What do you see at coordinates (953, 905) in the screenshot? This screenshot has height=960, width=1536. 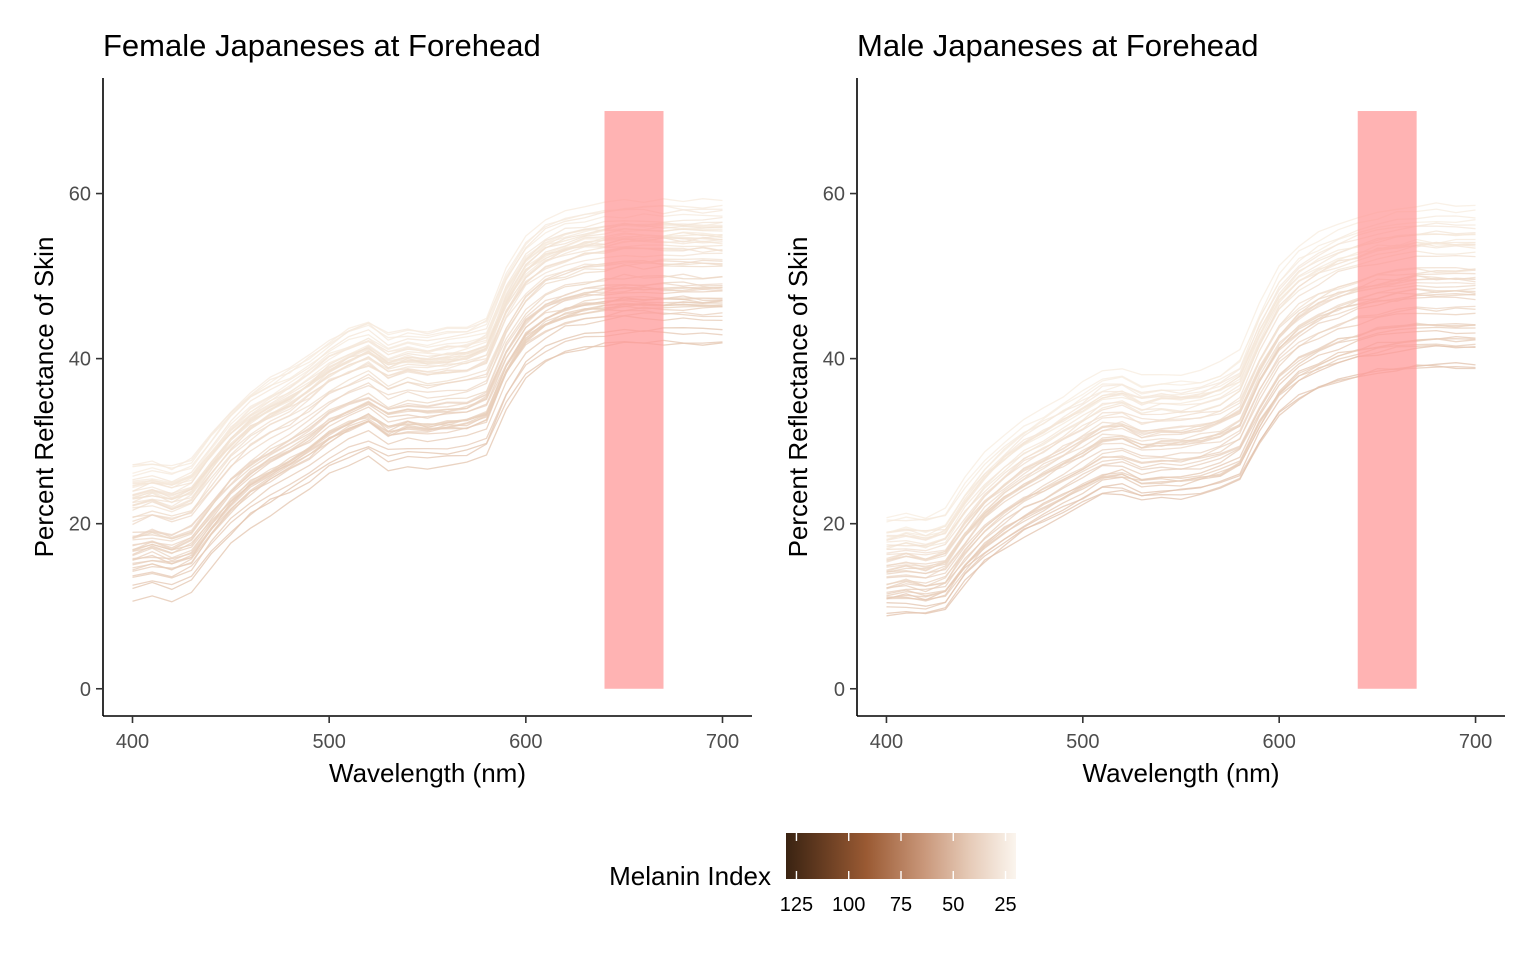 I see `legend-tick-label: 50` at bounding box center [953, 905].